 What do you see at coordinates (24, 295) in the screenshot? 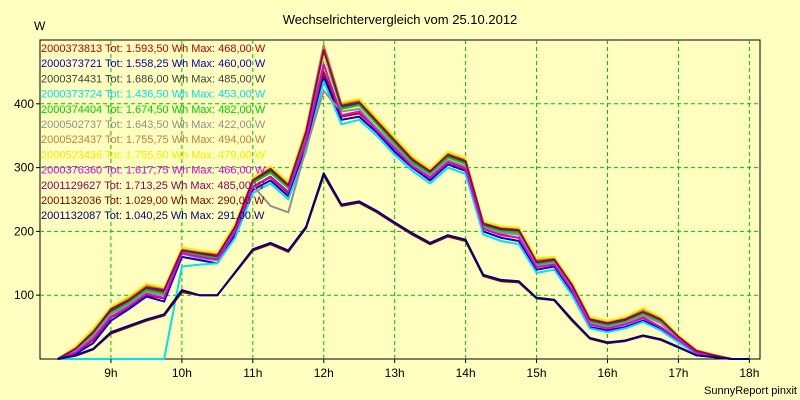
I see `y-tick-label: 100` at bounding box center [24, 295].